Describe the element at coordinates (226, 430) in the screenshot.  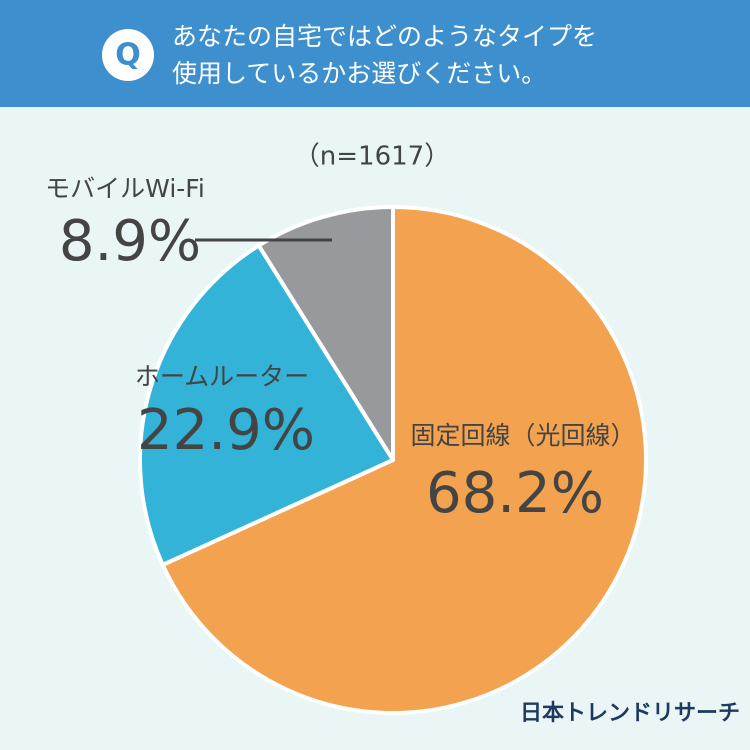
I see `value-label: 22.9%` at that location.